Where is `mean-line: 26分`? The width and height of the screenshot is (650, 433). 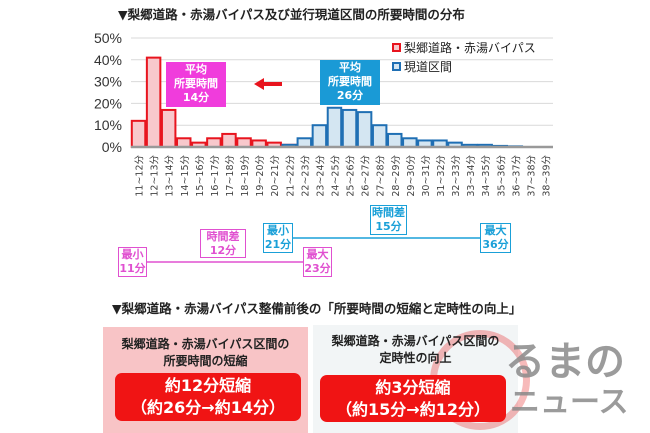
mean-line: 26分 is located at coordinates (350, 95).